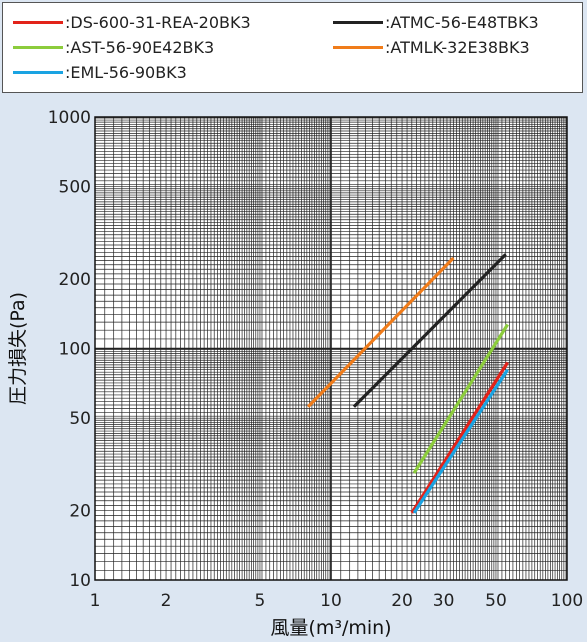 Image resolution: width=587 pixels, height=642 pixels. I want to click on legend-label-atmc-56: :ATMC-56-E48TBK3, so click(462, 22).